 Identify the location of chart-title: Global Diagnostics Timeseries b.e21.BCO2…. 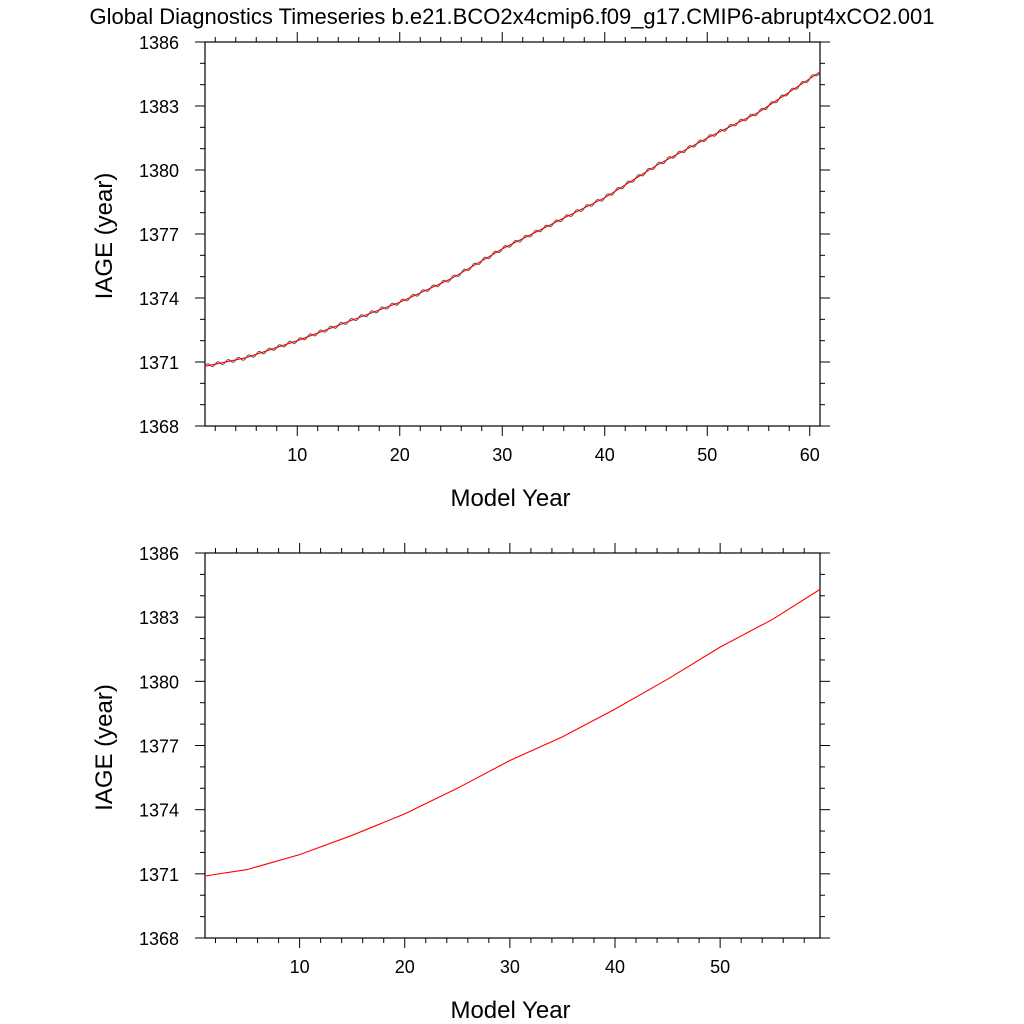
(512, 16).